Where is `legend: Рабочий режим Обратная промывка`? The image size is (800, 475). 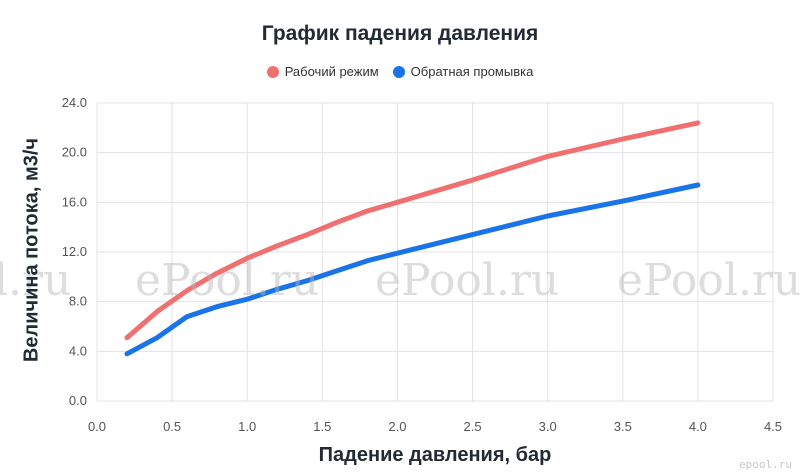
legend: Рабочий режим Обратная промывка is located at coordinates (400, 71).